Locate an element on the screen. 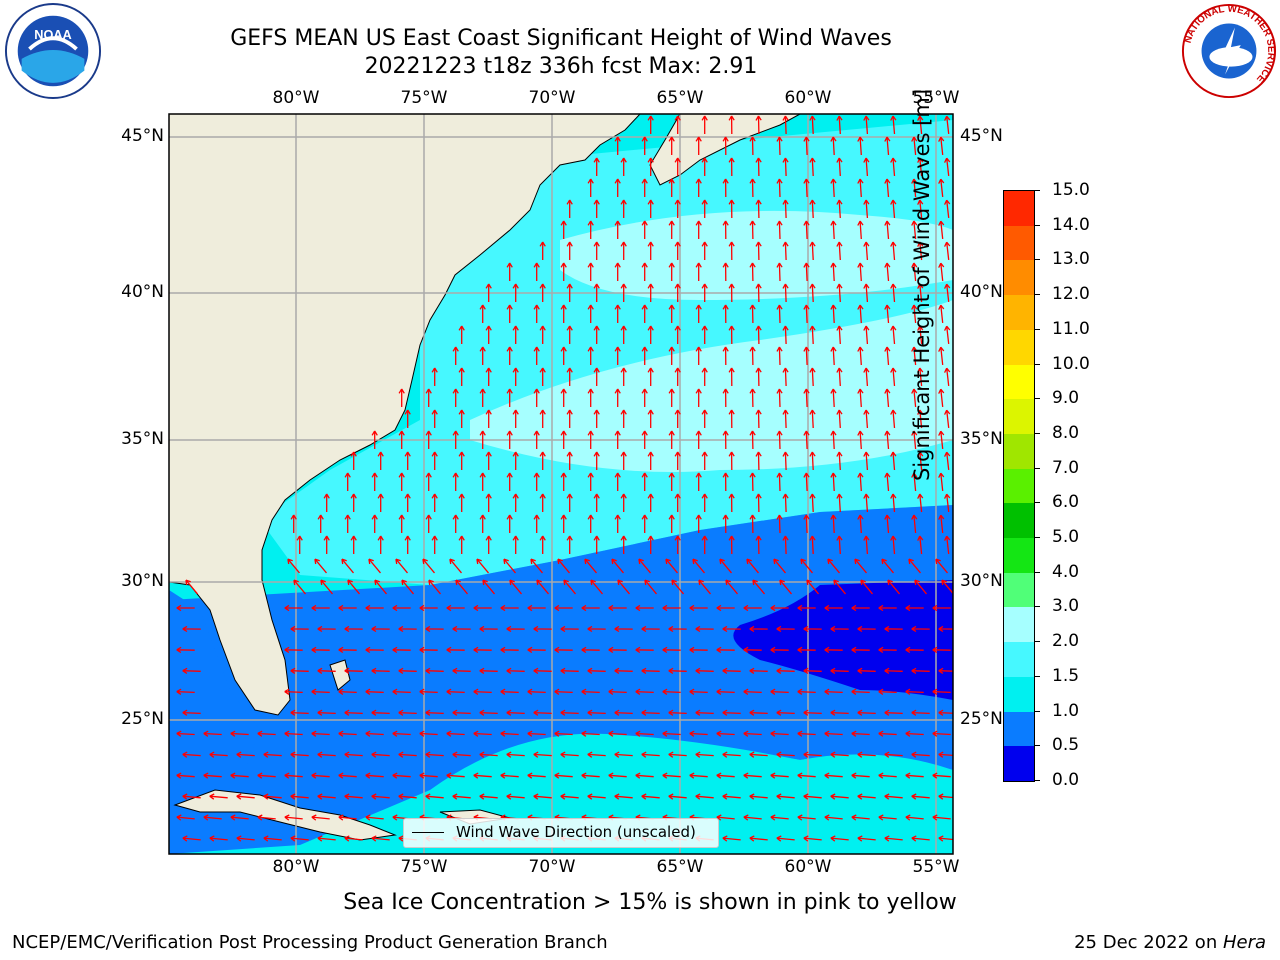 The width and height of the screenshot is (1280, 960). colorbar-tick-label: 4.0 is located at coordinates (1066, 571).